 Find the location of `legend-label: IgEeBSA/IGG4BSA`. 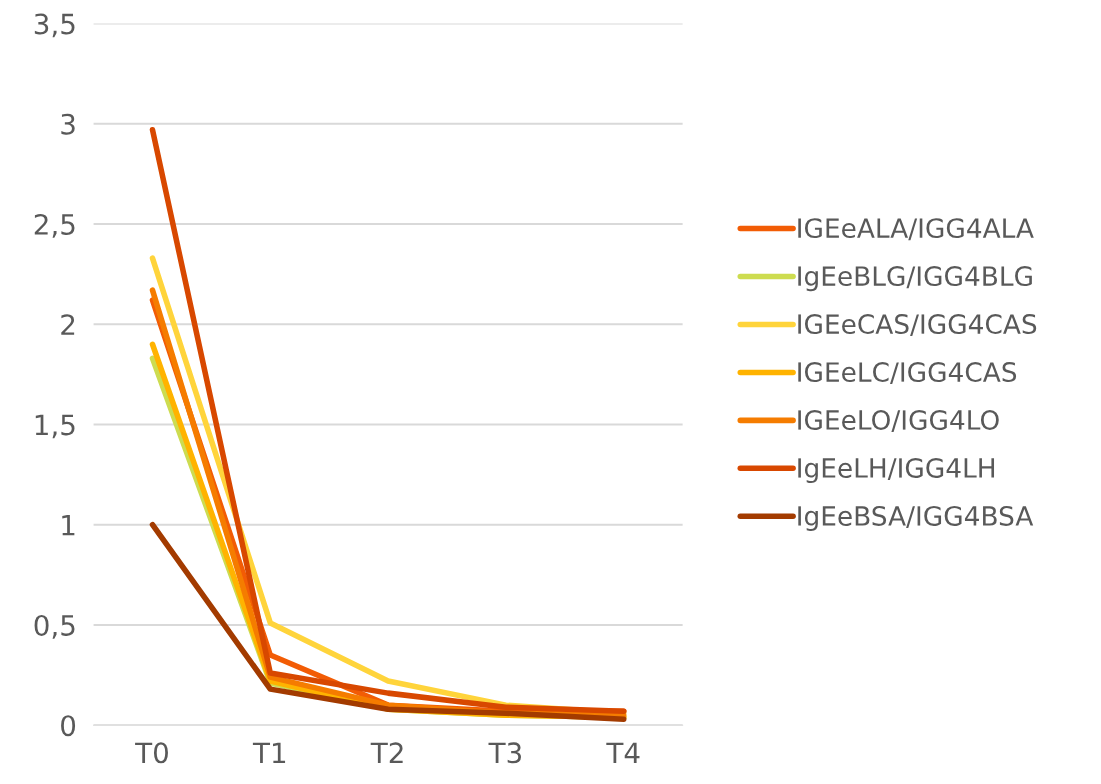

legend-label: IgEeBSA/IGG4BSA is located at coordinates (916, 518).